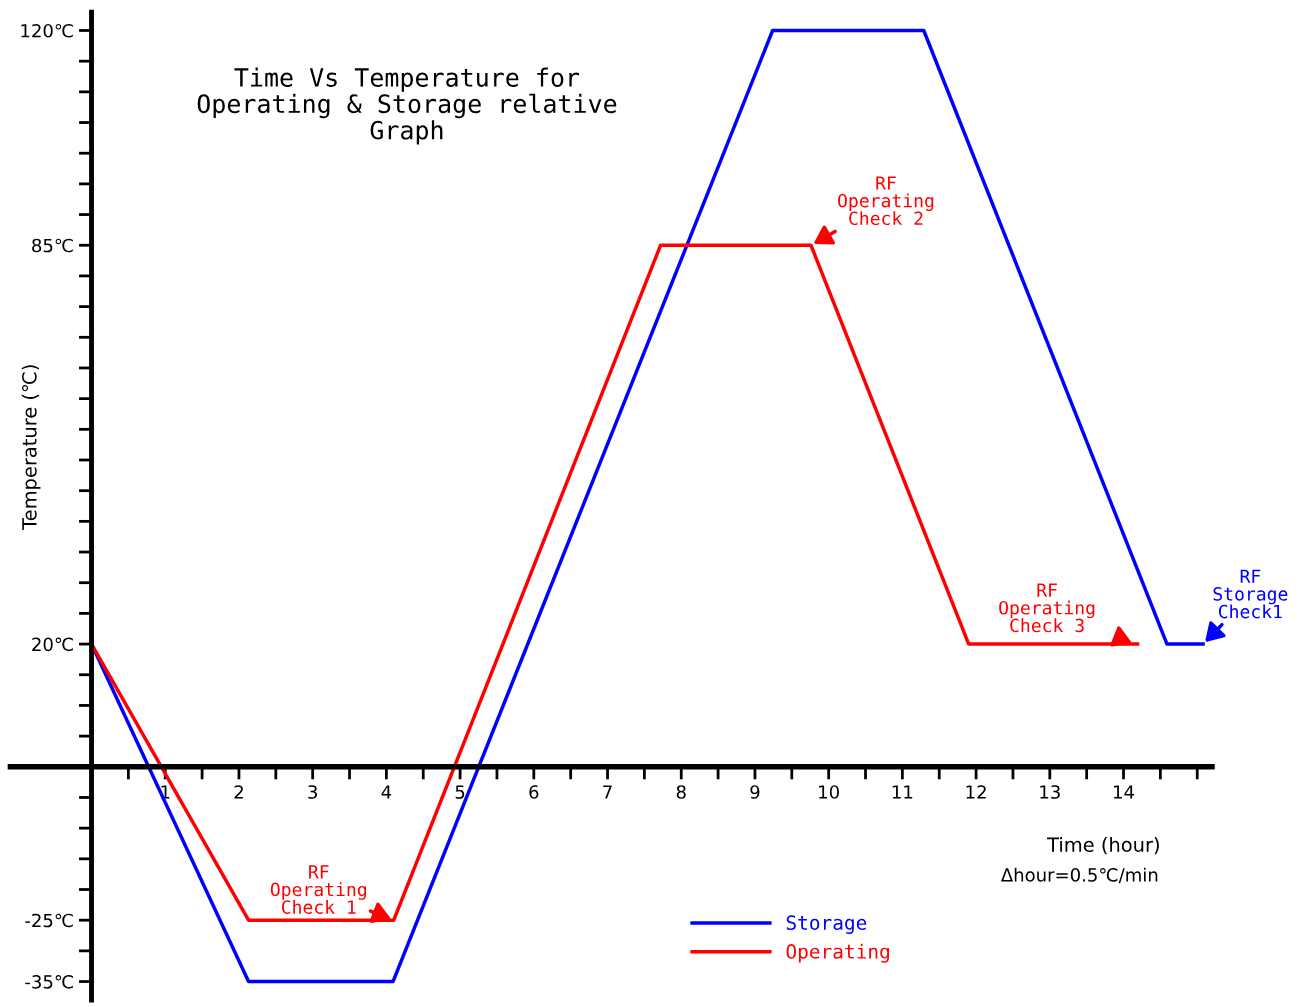 This screenshot has width=1306, height=1007. Describe the element at coordinates (829, 792) in the screenshot. I see `x-tick-label: 10` at that location.